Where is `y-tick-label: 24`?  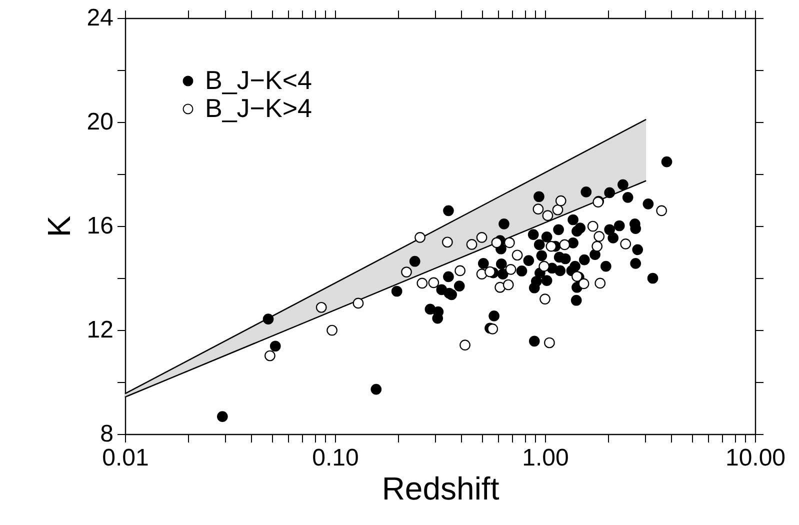 y-tick-label: 24 is located at coordinates (100, 18).